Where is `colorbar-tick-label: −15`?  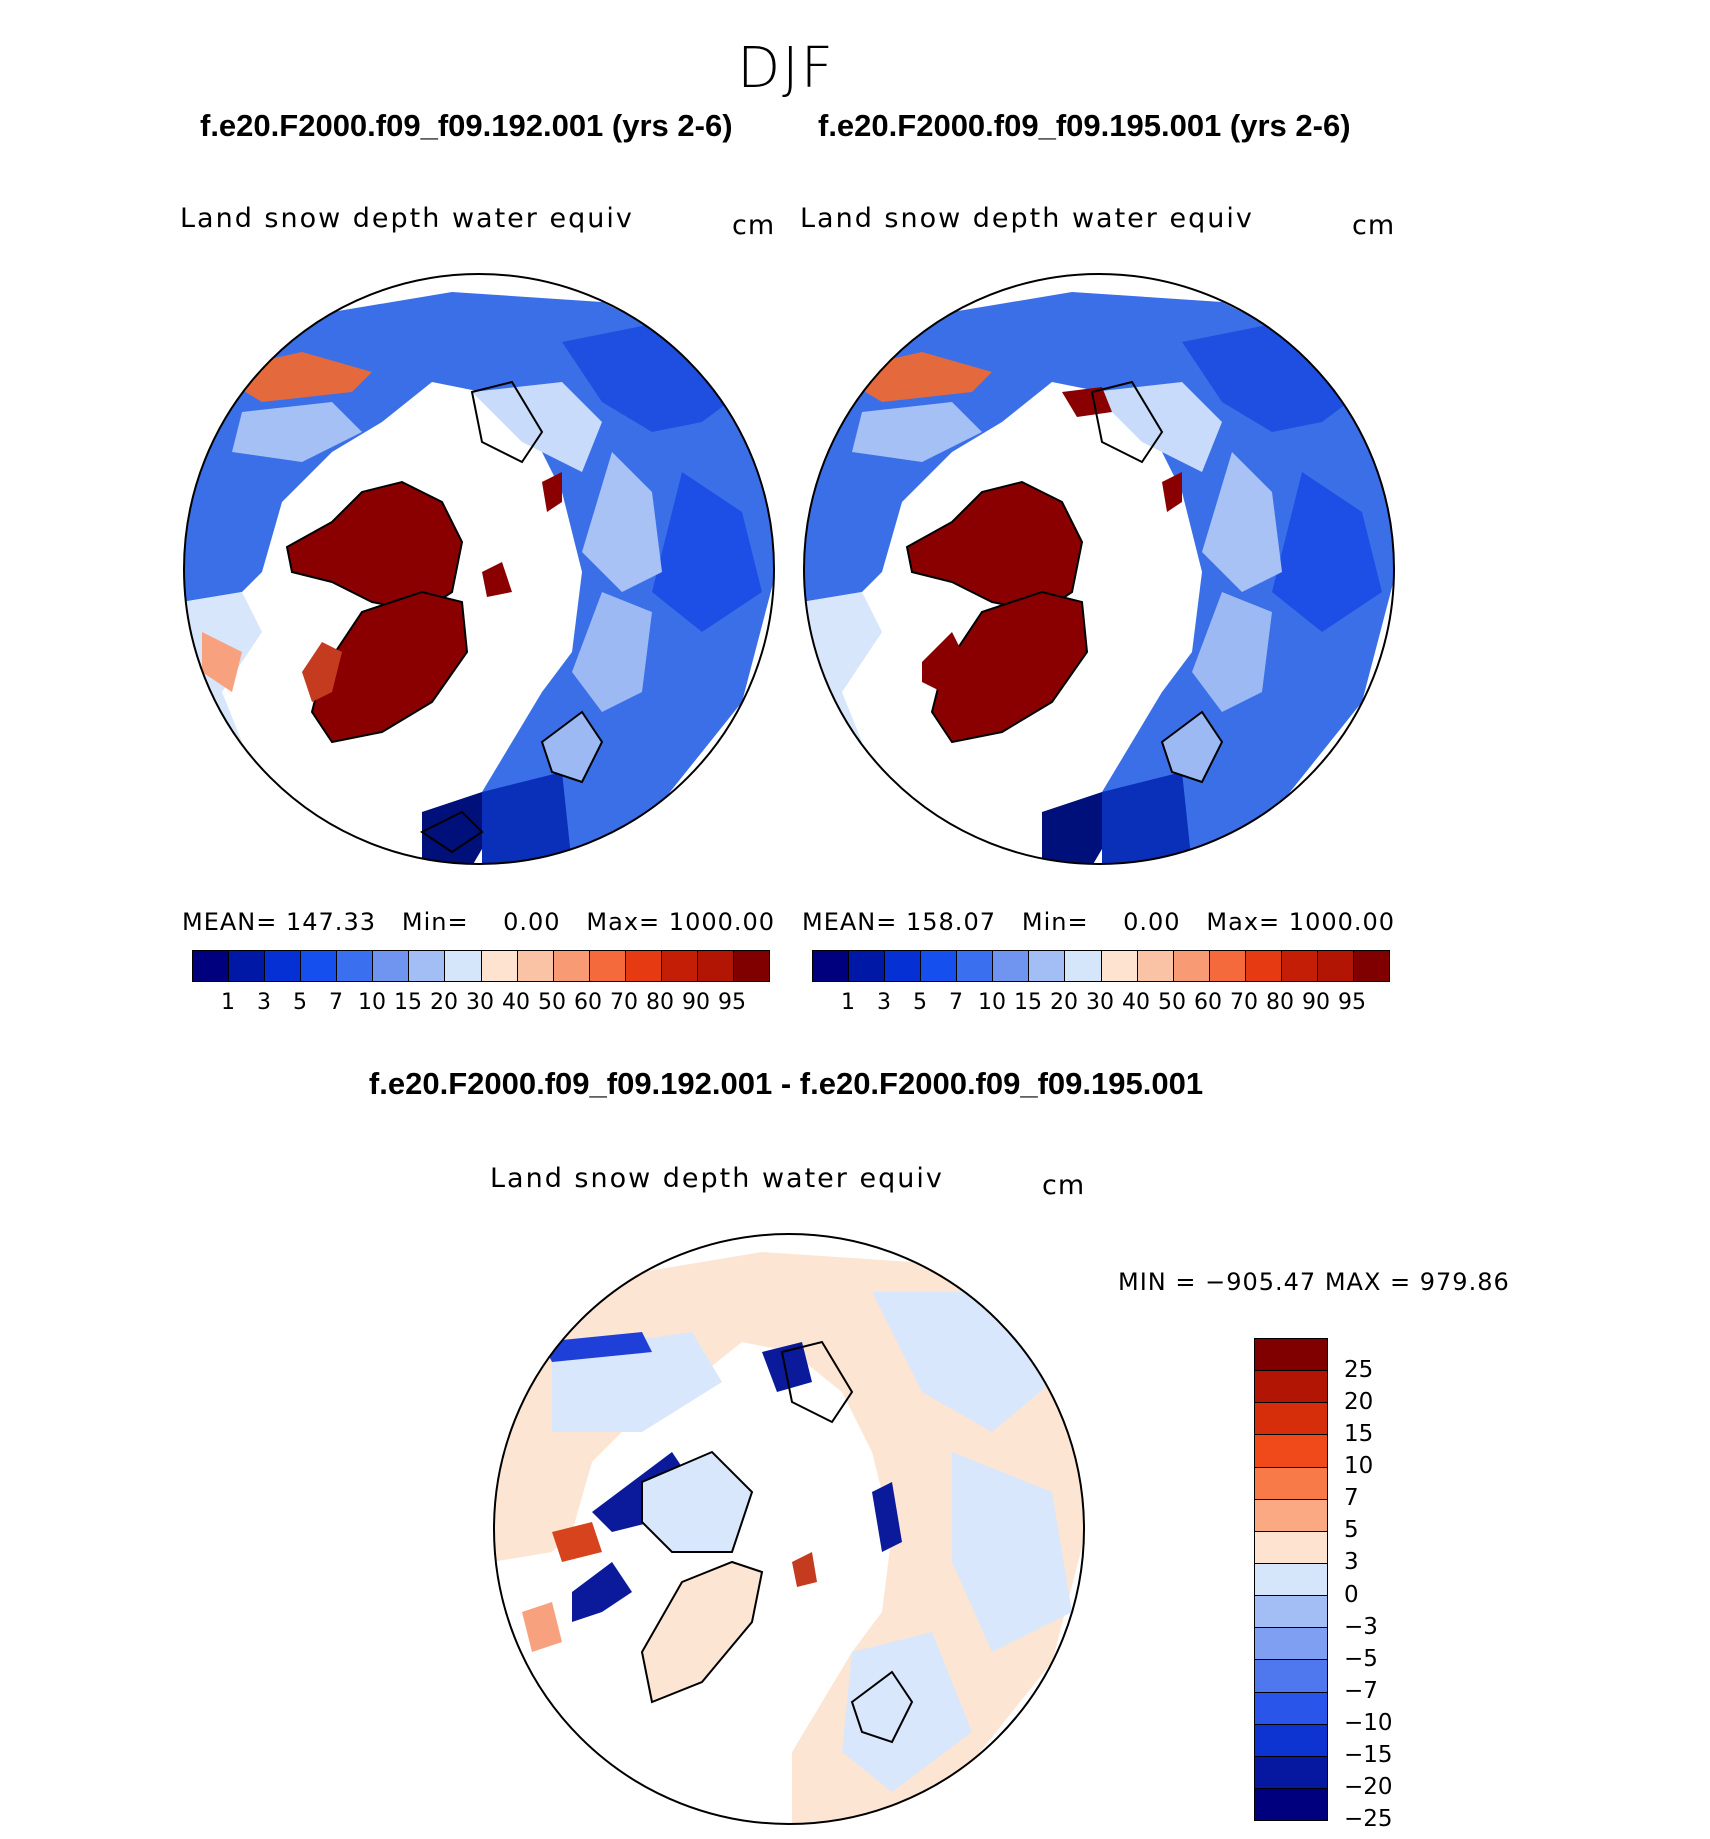 colorbar-tick-label: −15 is located at coordinates (1368, 1754).